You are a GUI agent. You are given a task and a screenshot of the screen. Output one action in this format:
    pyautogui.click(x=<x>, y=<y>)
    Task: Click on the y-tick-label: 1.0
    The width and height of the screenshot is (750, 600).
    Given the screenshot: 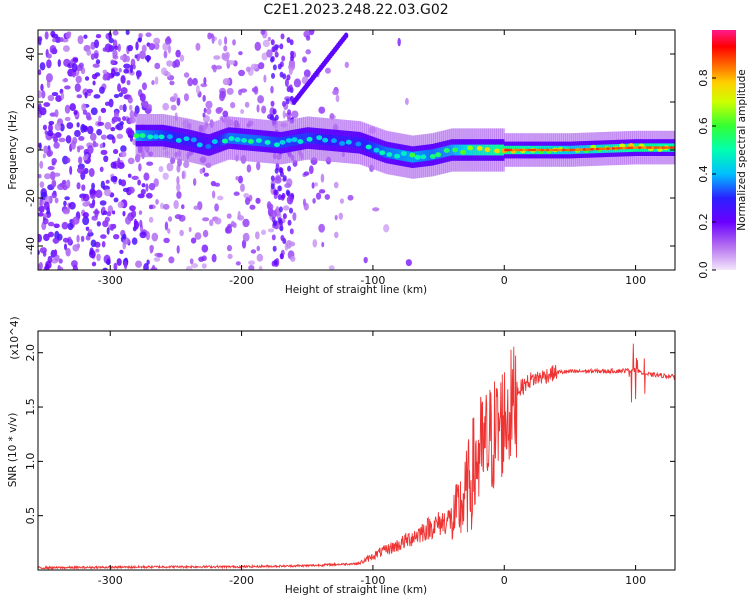 What is the action you would take?
    pyautogui.click(x=30, y=462)
    